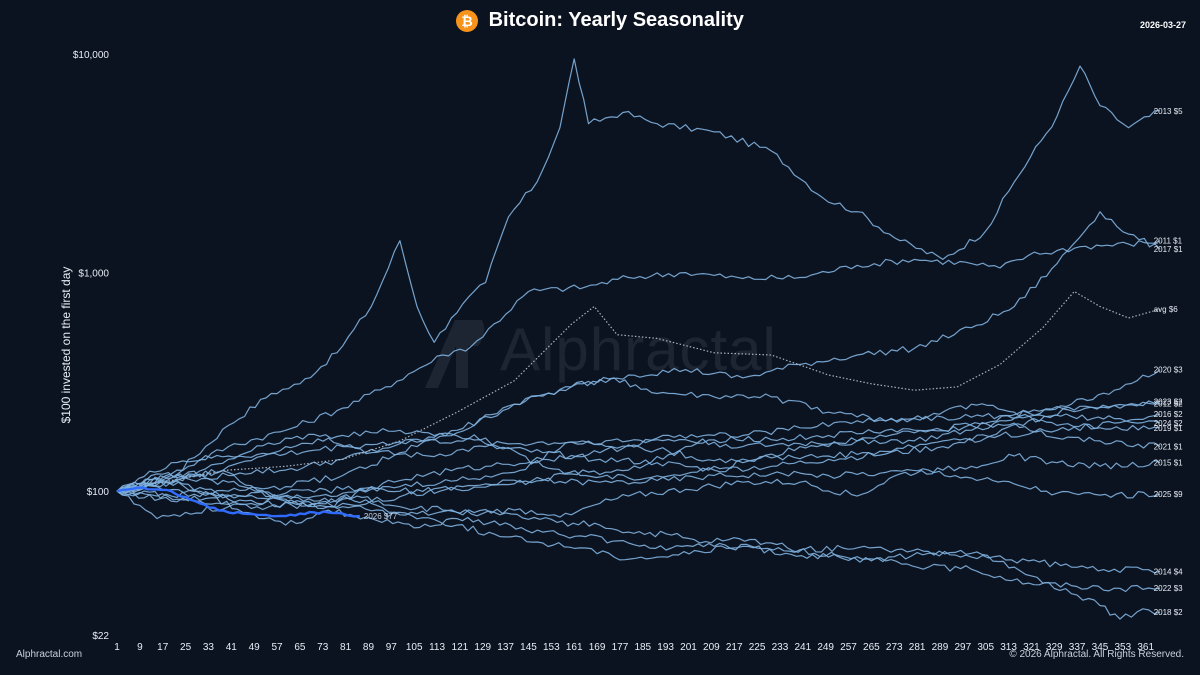 The height and width of the screenshot is (675, 1200). Describe the element at coordinates (1168, 241) in the screenshot. I see `series-end-label: 2011 $1` at that location.